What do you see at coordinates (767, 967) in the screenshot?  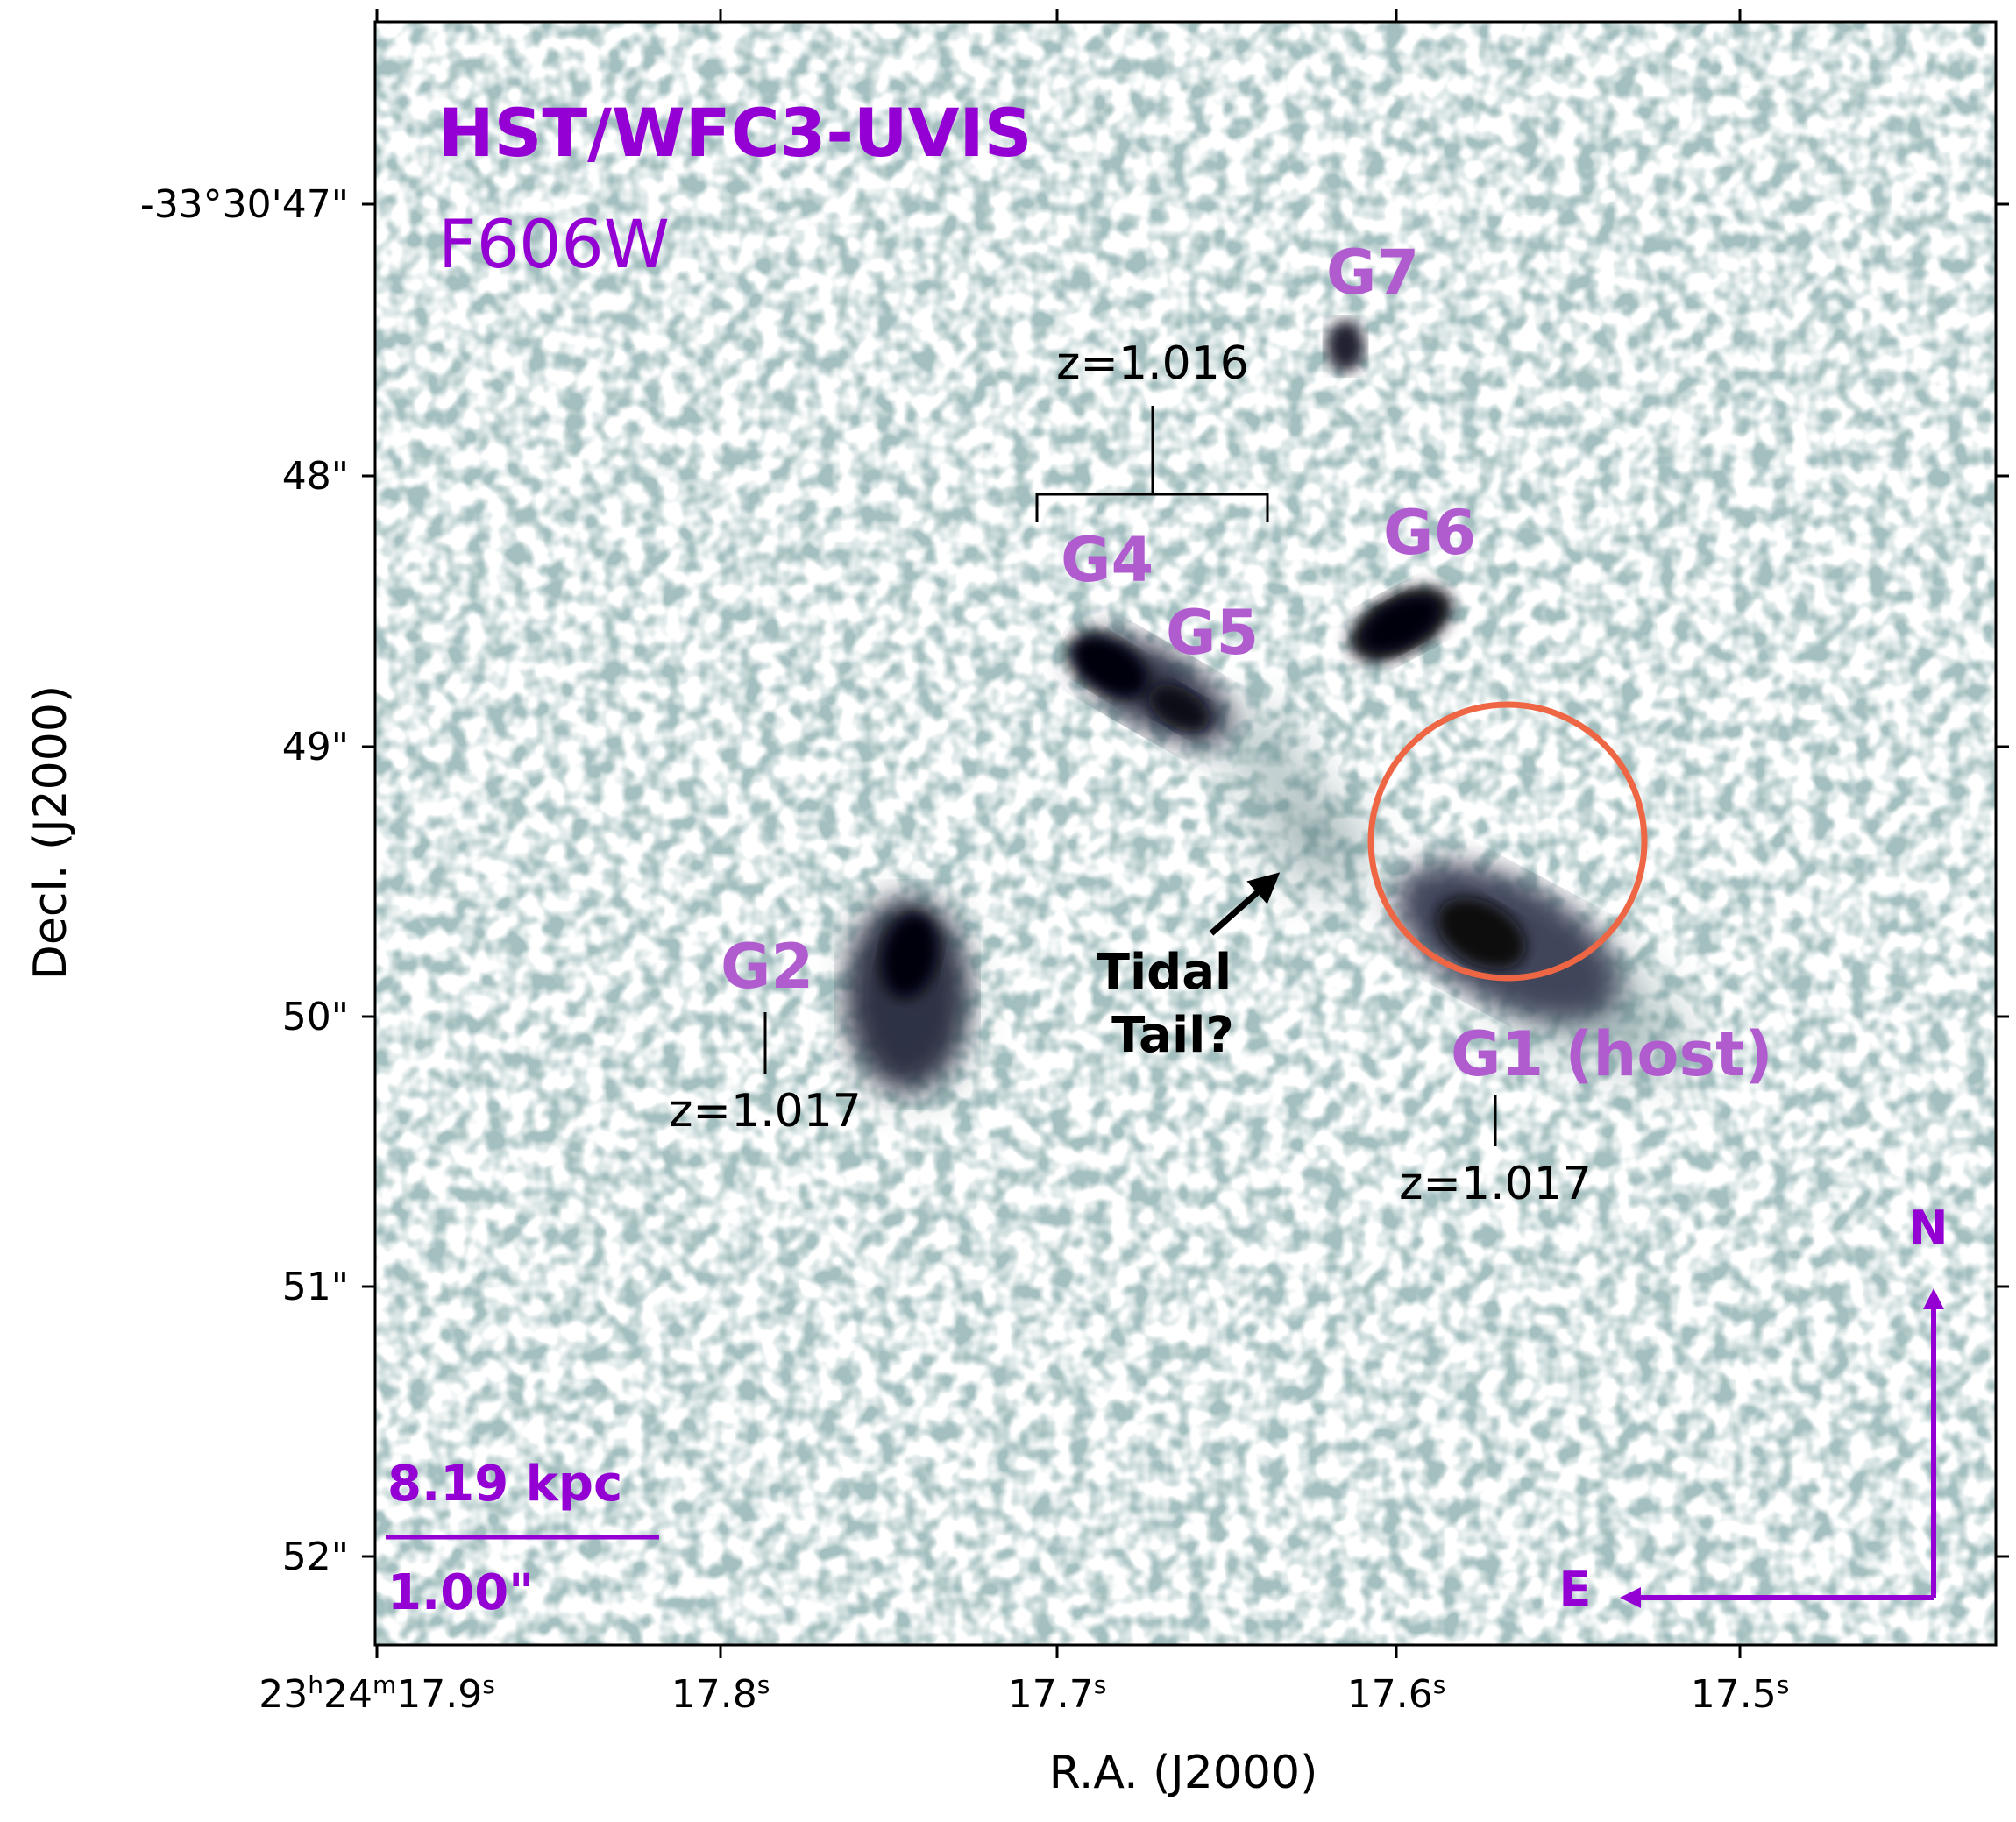 I see `label-g2: G2` at bounding box center [767, 967].